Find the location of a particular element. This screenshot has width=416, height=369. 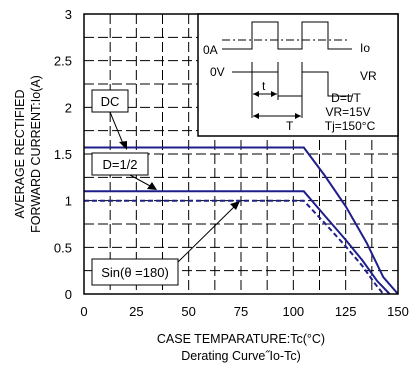

label-period: T is located at coordinates (290, 126).